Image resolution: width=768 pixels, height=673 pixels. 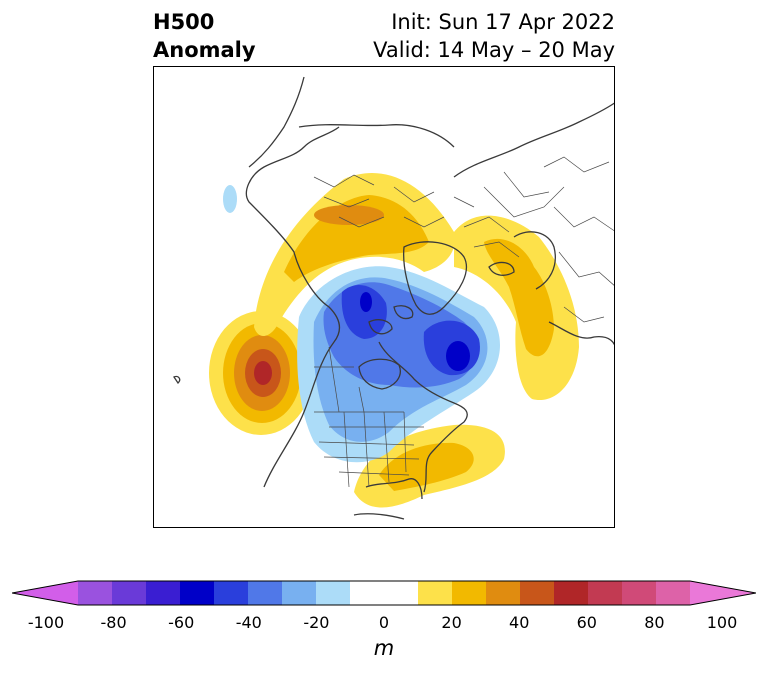 I want to click on colorbar-tick-label: 80, so click(x=654, y=622).